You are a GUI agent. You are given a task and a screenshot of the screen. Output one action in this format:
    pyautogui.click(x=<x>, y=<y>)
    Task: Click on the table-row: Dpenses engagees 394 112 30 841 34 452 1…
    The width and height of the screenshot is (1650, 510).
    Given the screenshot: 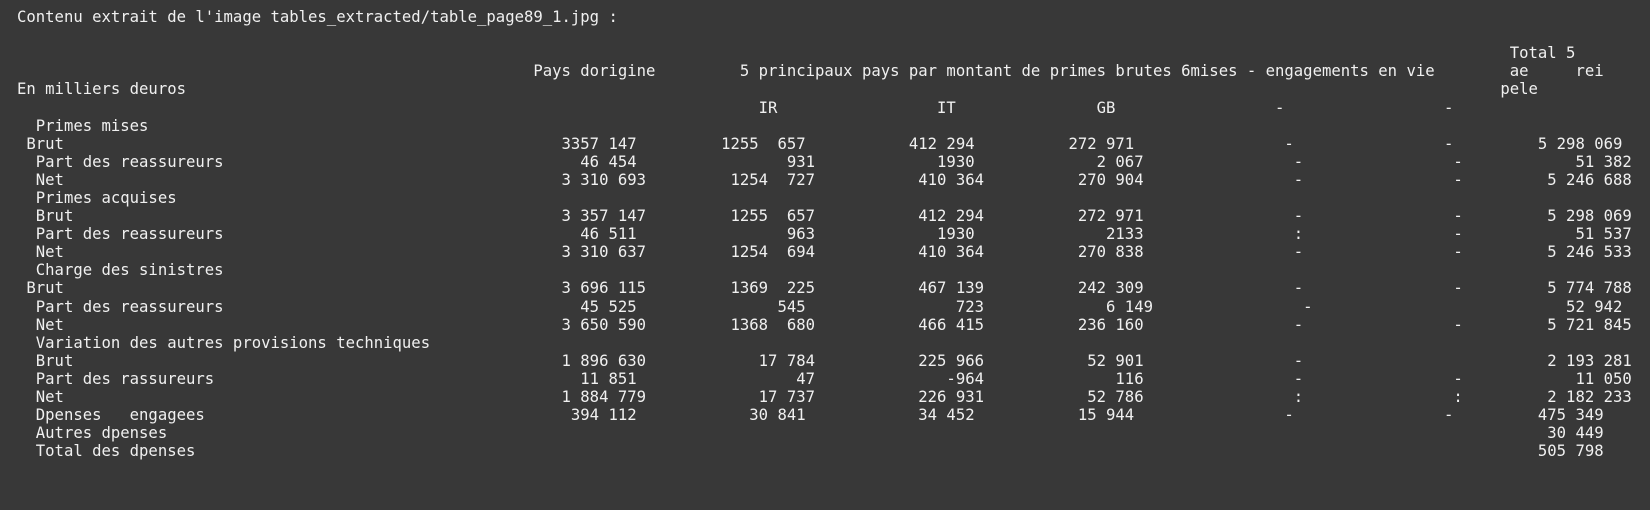 What is the action you would take?
    pyautogui.click(x=810, y=415)
    